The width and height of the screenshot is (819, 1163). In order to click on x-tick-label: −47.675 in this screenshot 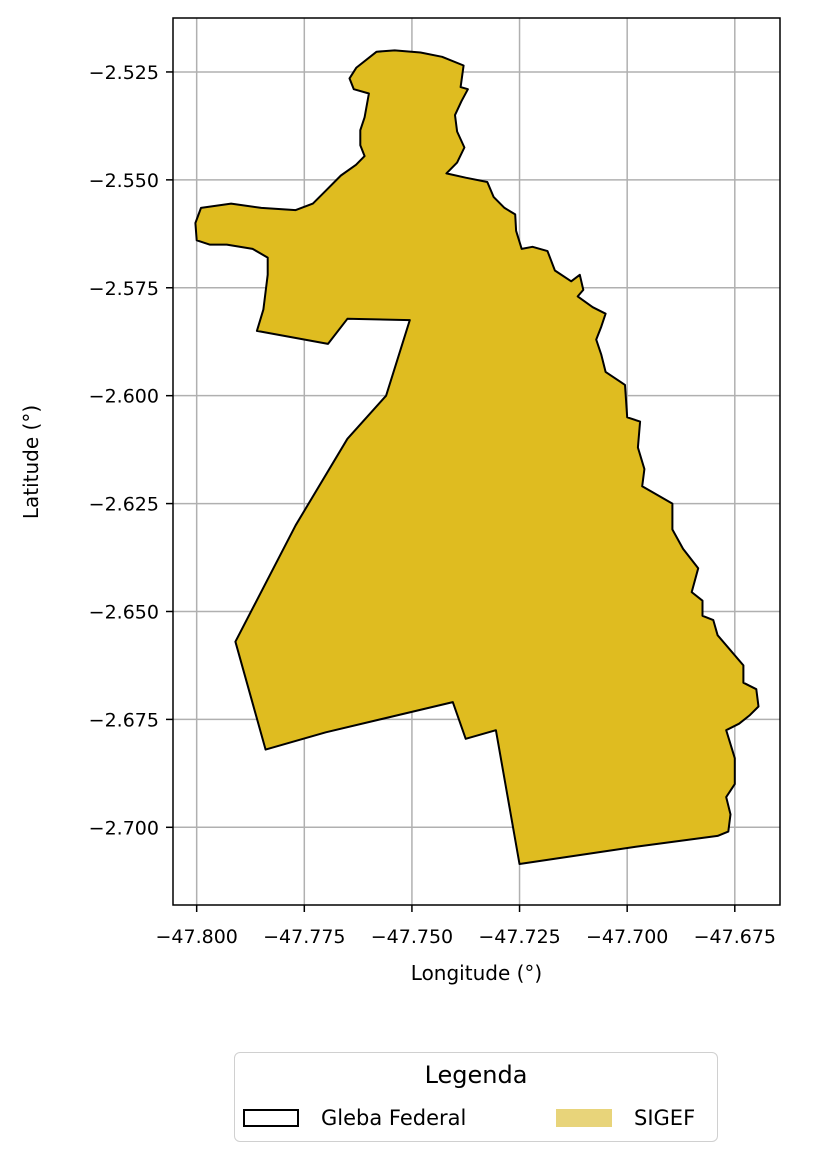, I will do `click(735, 937)`.